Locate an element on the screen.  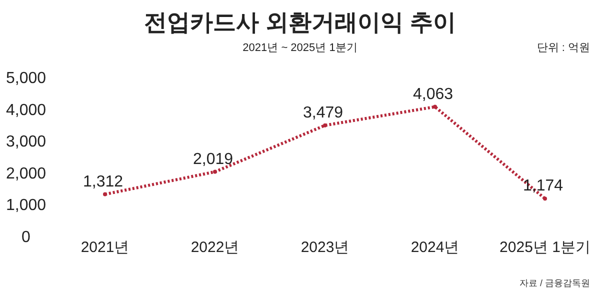
y-tick-label: 0 is located at coordinates (26, 237).